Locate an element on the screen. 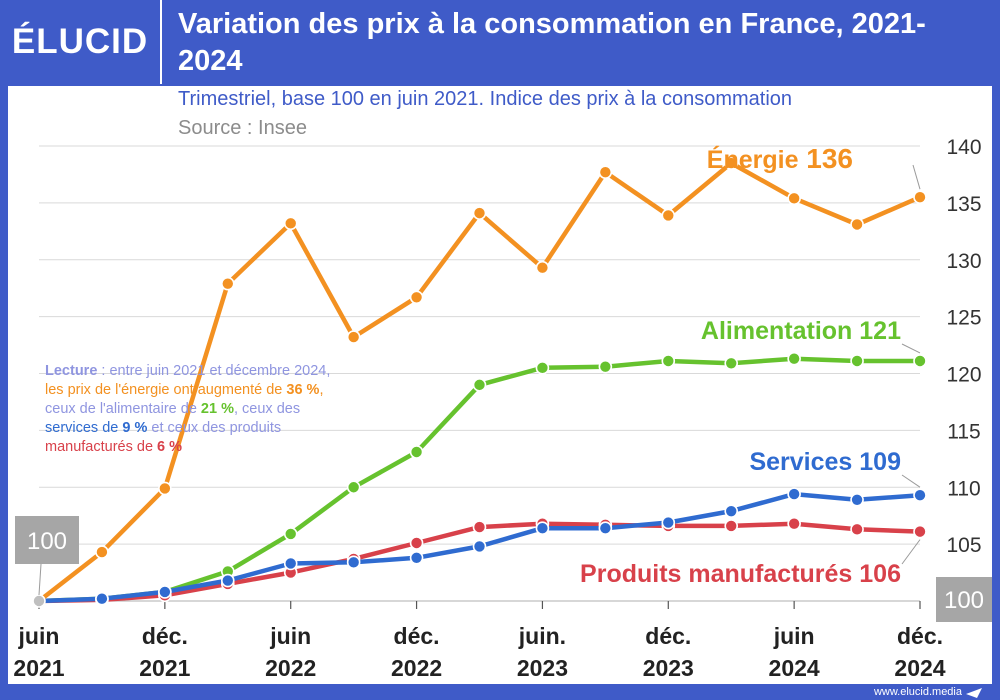  series-end-value-services: 109 is located at coordinates (876, 462).